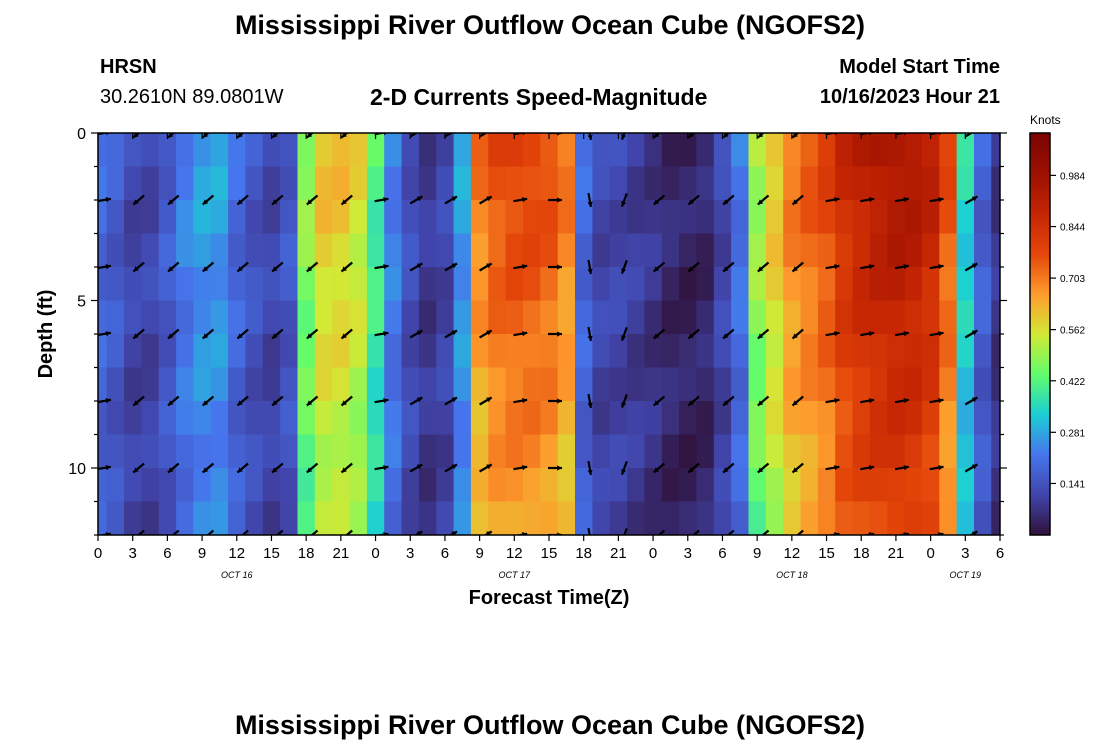 The width and height of the screenshot is (1100, 750). I want to click on colorbar, so click(1040, 334).